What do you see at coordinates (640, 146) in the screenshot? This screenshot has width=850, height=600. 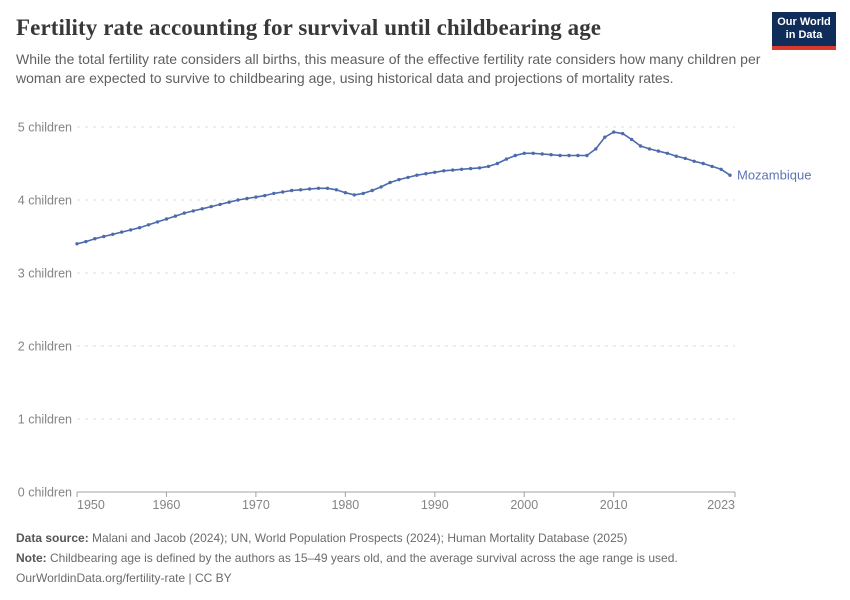 I see `data-point-2013` at bounding box center [640, 146].